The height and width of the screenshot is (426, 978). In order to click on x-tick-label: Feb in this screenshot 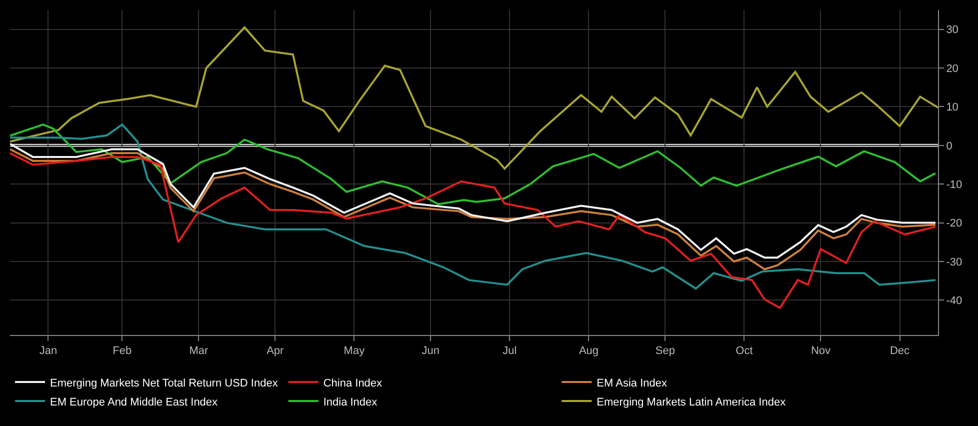, I will do `click(122, 351)`.